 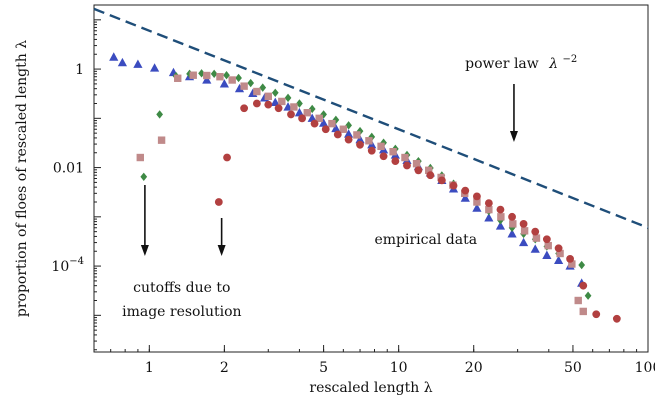 What do you see at coordinates (502, 64) in the screenshot?
I see `power-law-label-text: power law` at bounding box center [502, 64].